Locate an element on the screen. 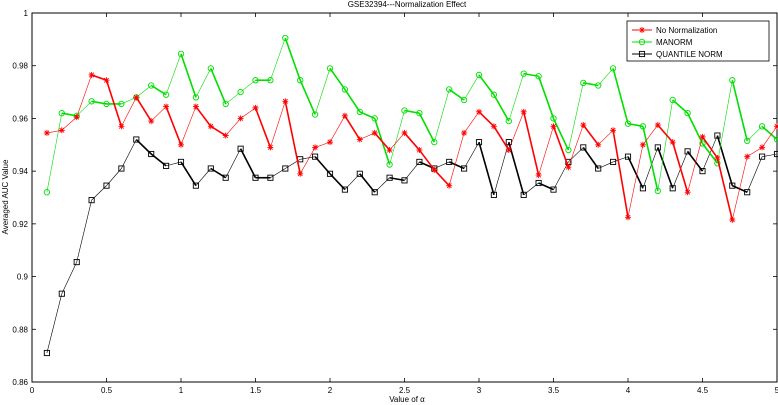 The height and width of the screenshot is (405, 778). x-tick-label: 0 is located at coordinates (32, 390).